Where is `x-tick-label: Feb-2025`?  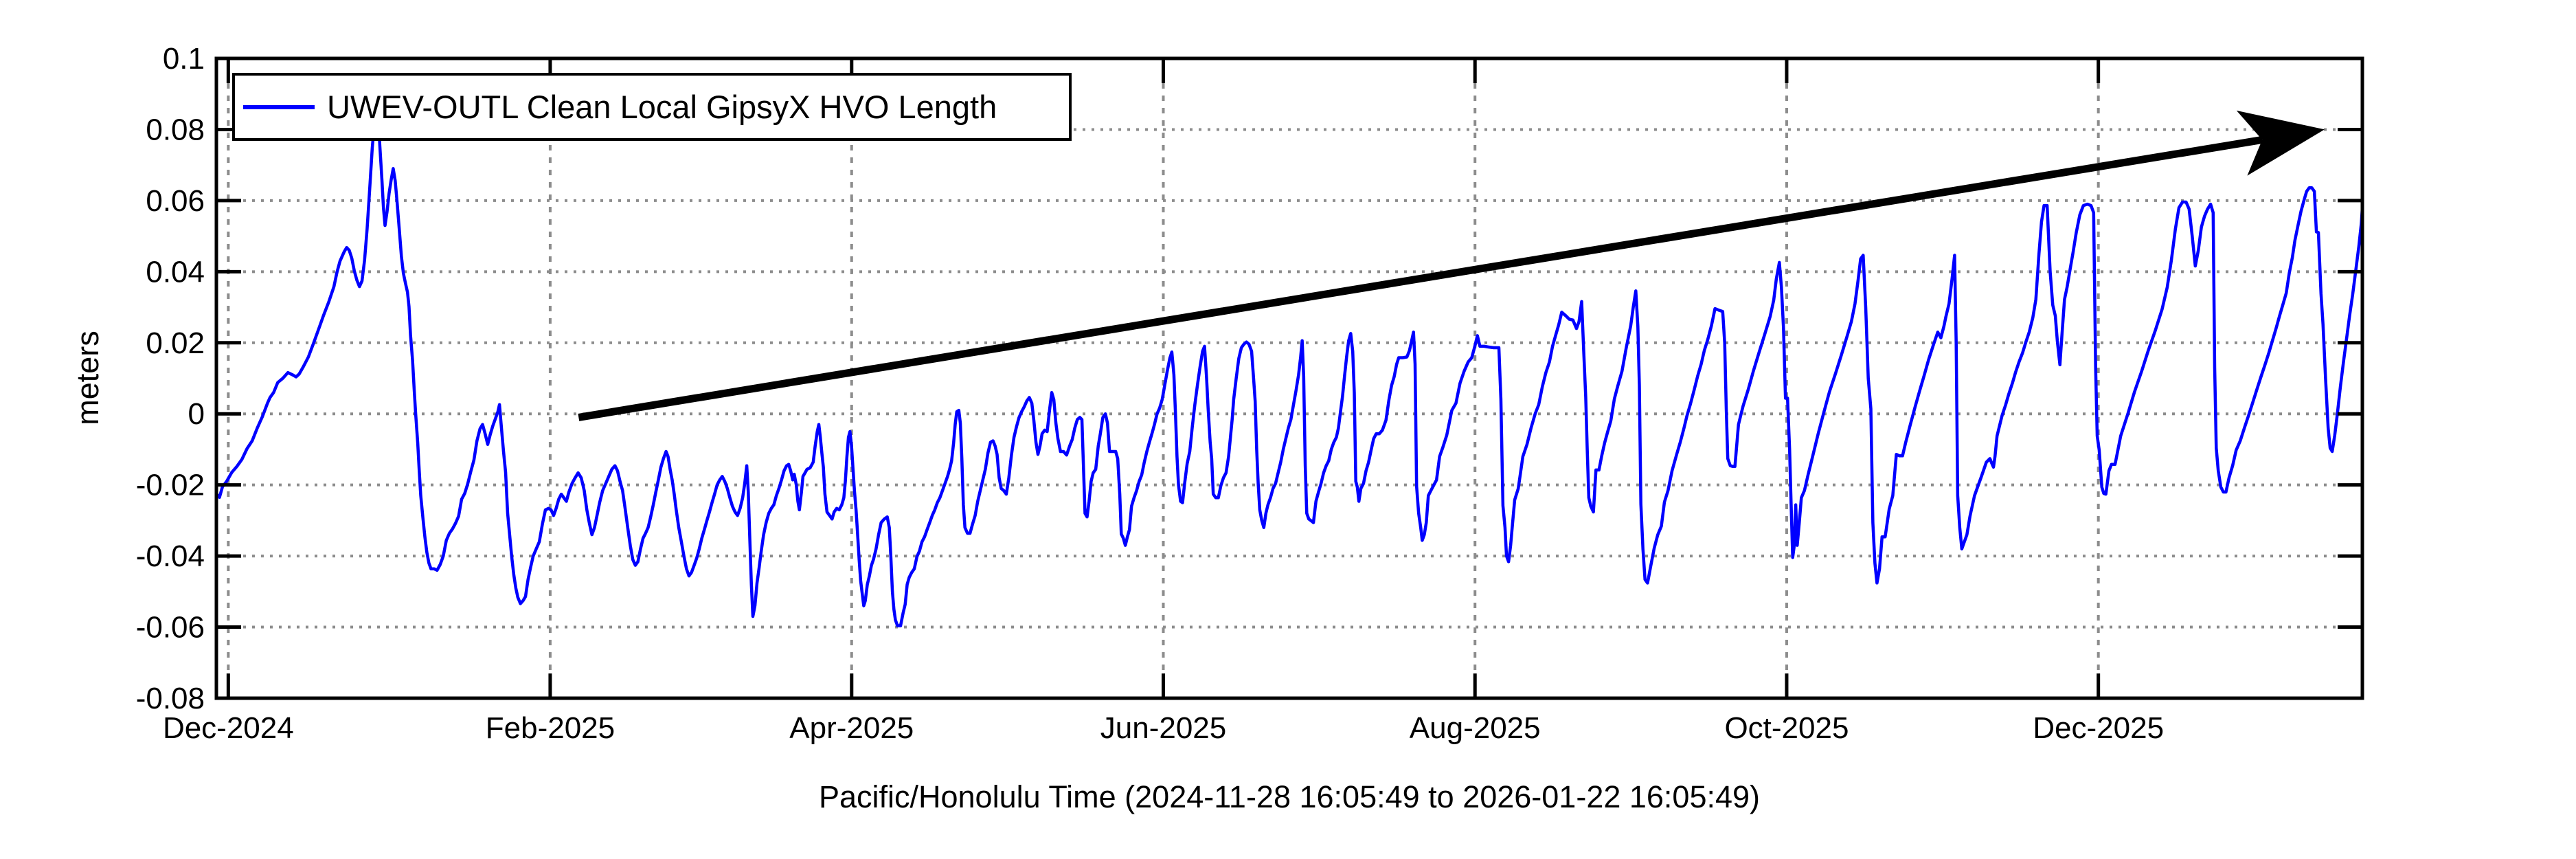 x-tick-label: Feb-2025 is located at coordinates (550, 728).